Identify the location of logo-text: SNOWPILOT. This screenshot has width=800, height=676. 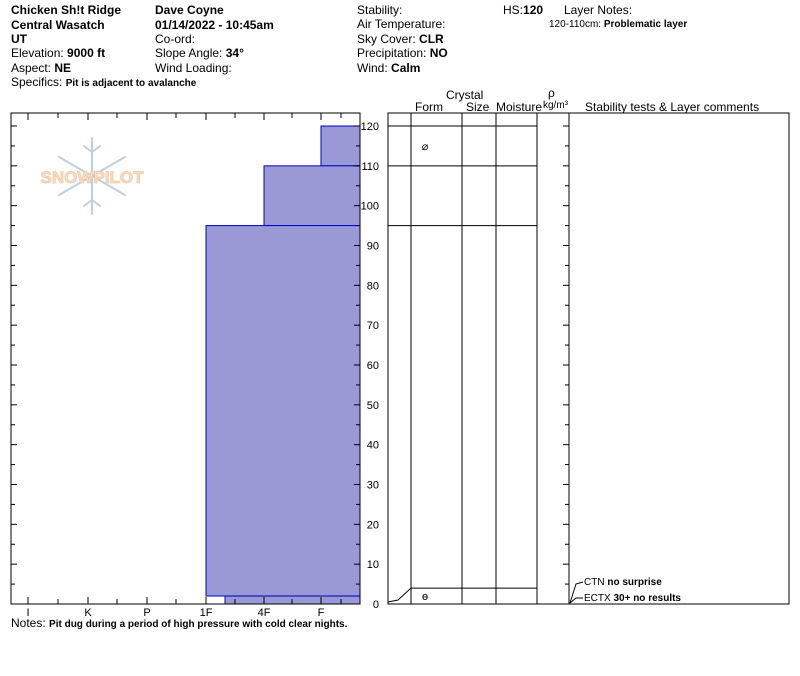
(93, 177).